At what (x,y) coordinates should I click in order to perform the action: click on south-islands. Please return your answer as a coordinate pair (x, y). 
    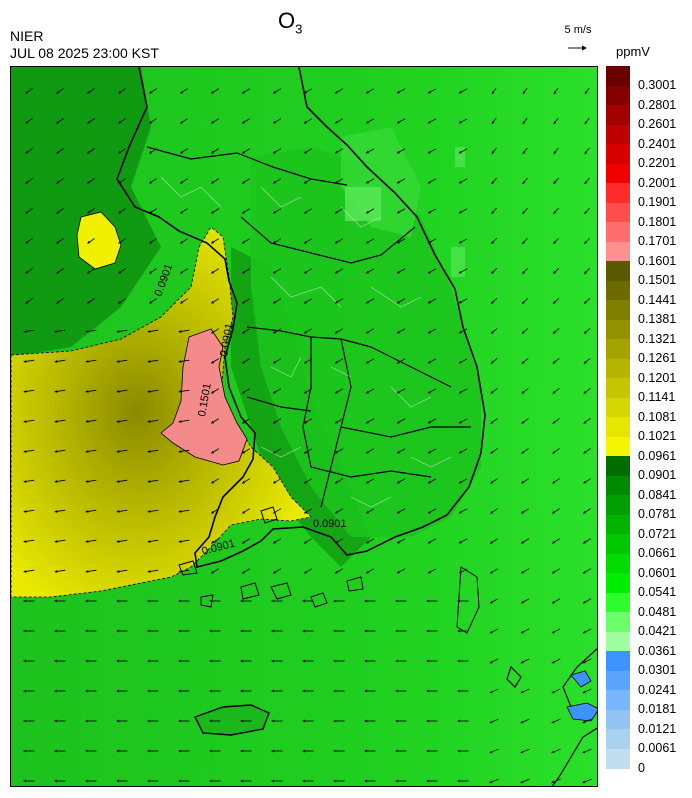
    Looking at the image, I should click on (375, 600).